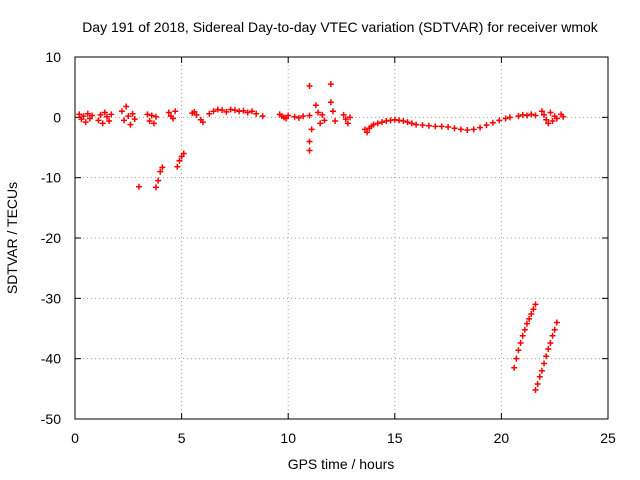 This screenshot has height=480, width=640. What do you see at coordinates (53, 57) in the screenshot?
I see `y-tick-label: 10` at bounding box center [53, 57].